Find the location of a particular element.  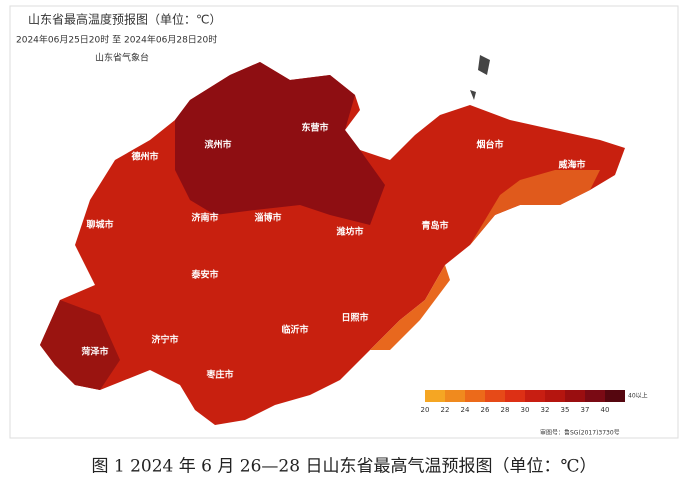

legend-tick-label: 37 is located at coordinates (585, 410).